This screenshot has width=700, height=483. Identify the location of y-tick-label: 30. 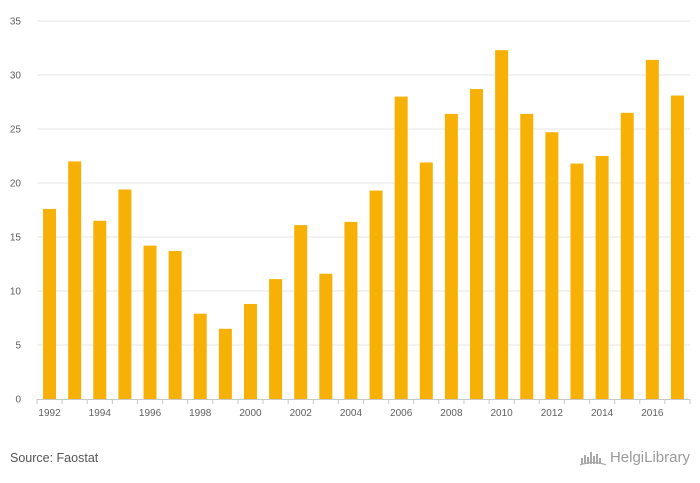
(16, 76).